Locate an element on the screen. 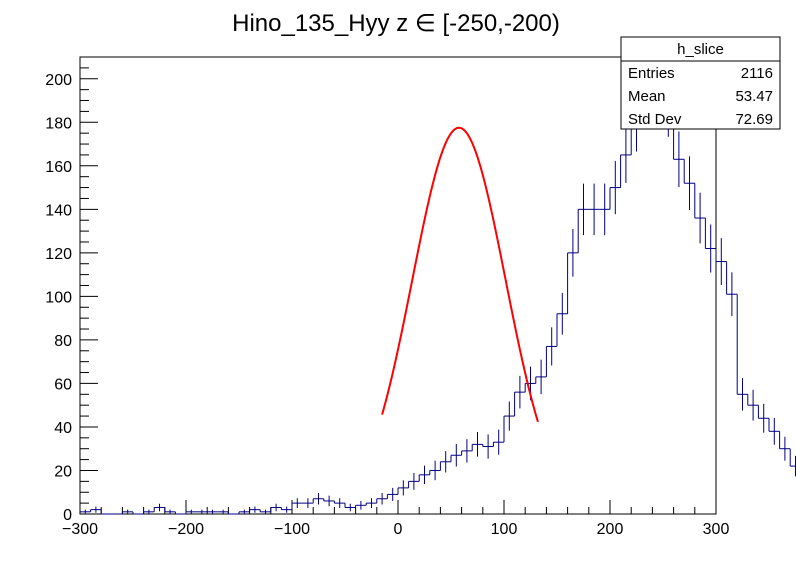 The height and width of the screenshot is (572, 796). stats-value: 2116 is located at coordinates (757, 73).